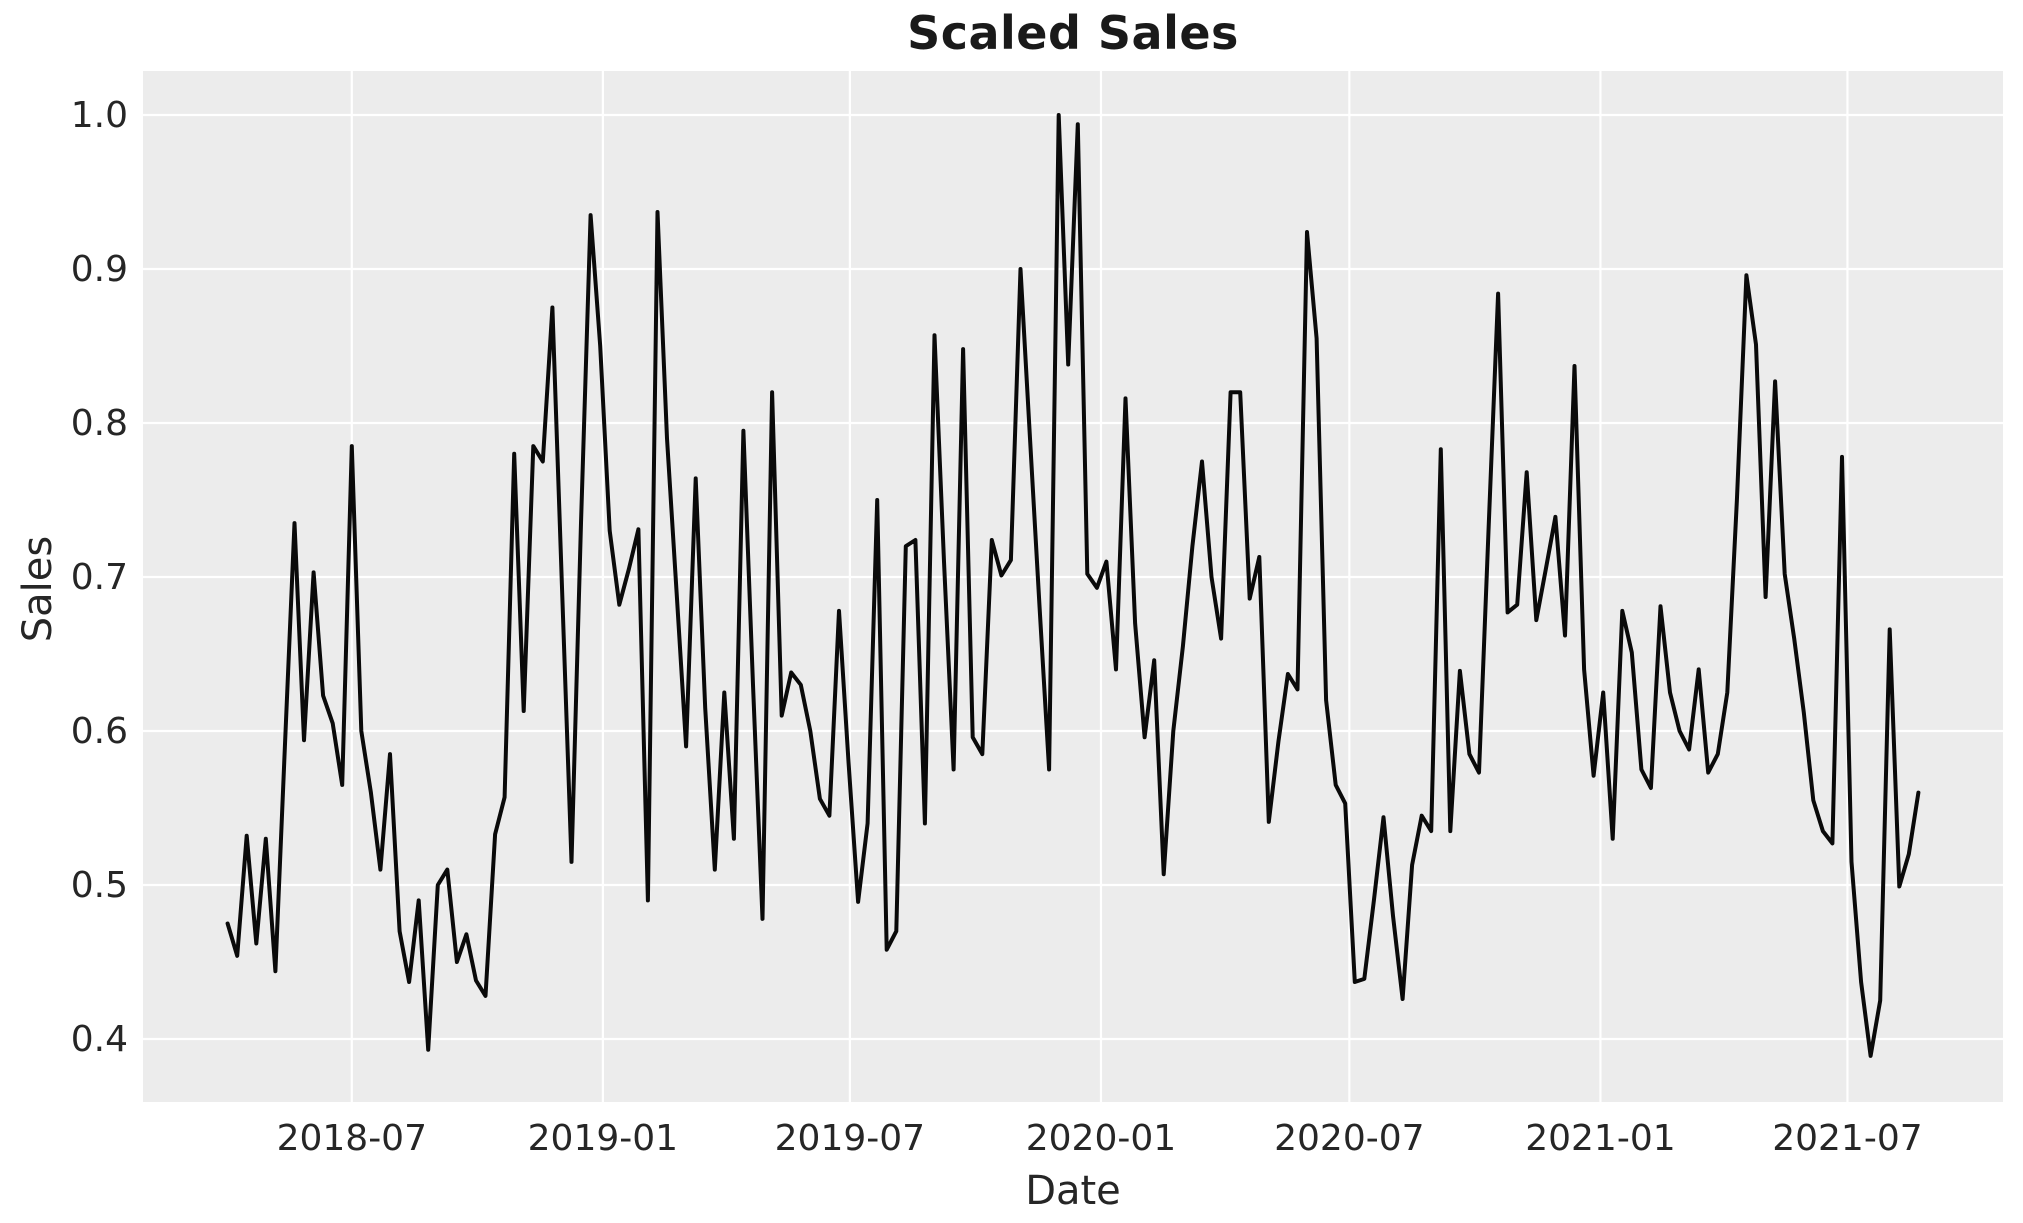  What do you see at coordinates (99, 269) in the screenshot?
I see `y-tick-label: 0.9` at bounding box center [99, 269].